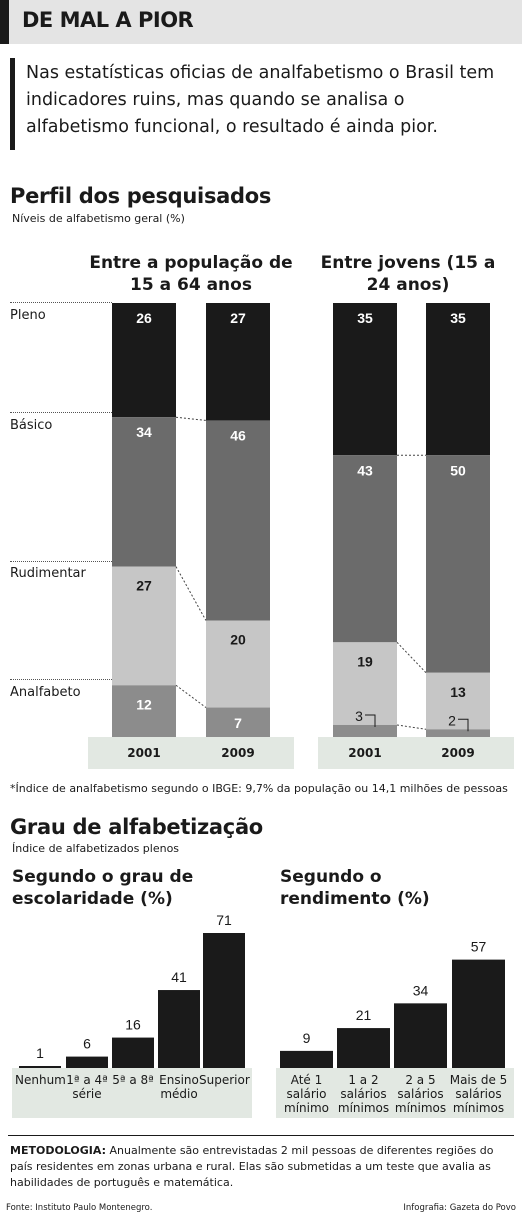  I want to click on header-accent-bar, so click(4, 22).